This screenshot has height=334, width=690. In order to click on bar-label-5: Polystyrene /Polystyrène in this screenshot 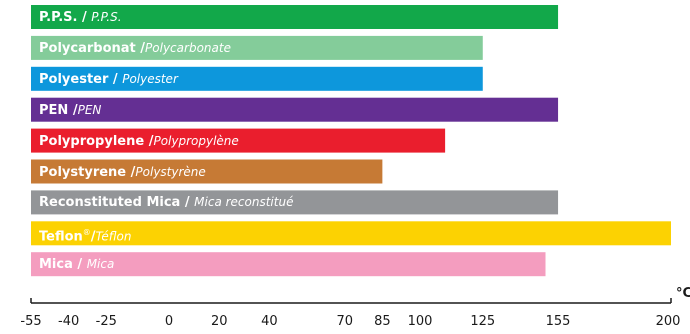, I will do `click(118, 172)`.